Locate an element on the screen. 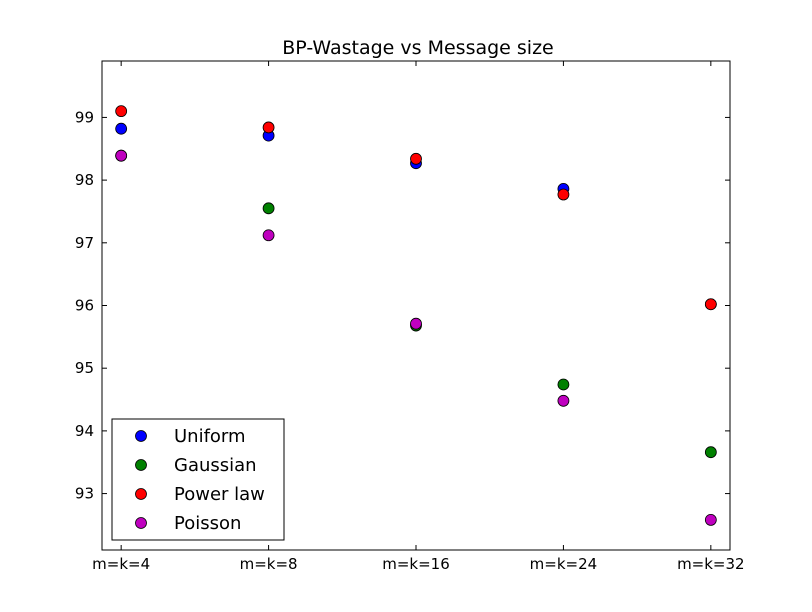 This screenshot has height=612, width=812. legend-label: Gaussian is located at coordinates (215, 465).